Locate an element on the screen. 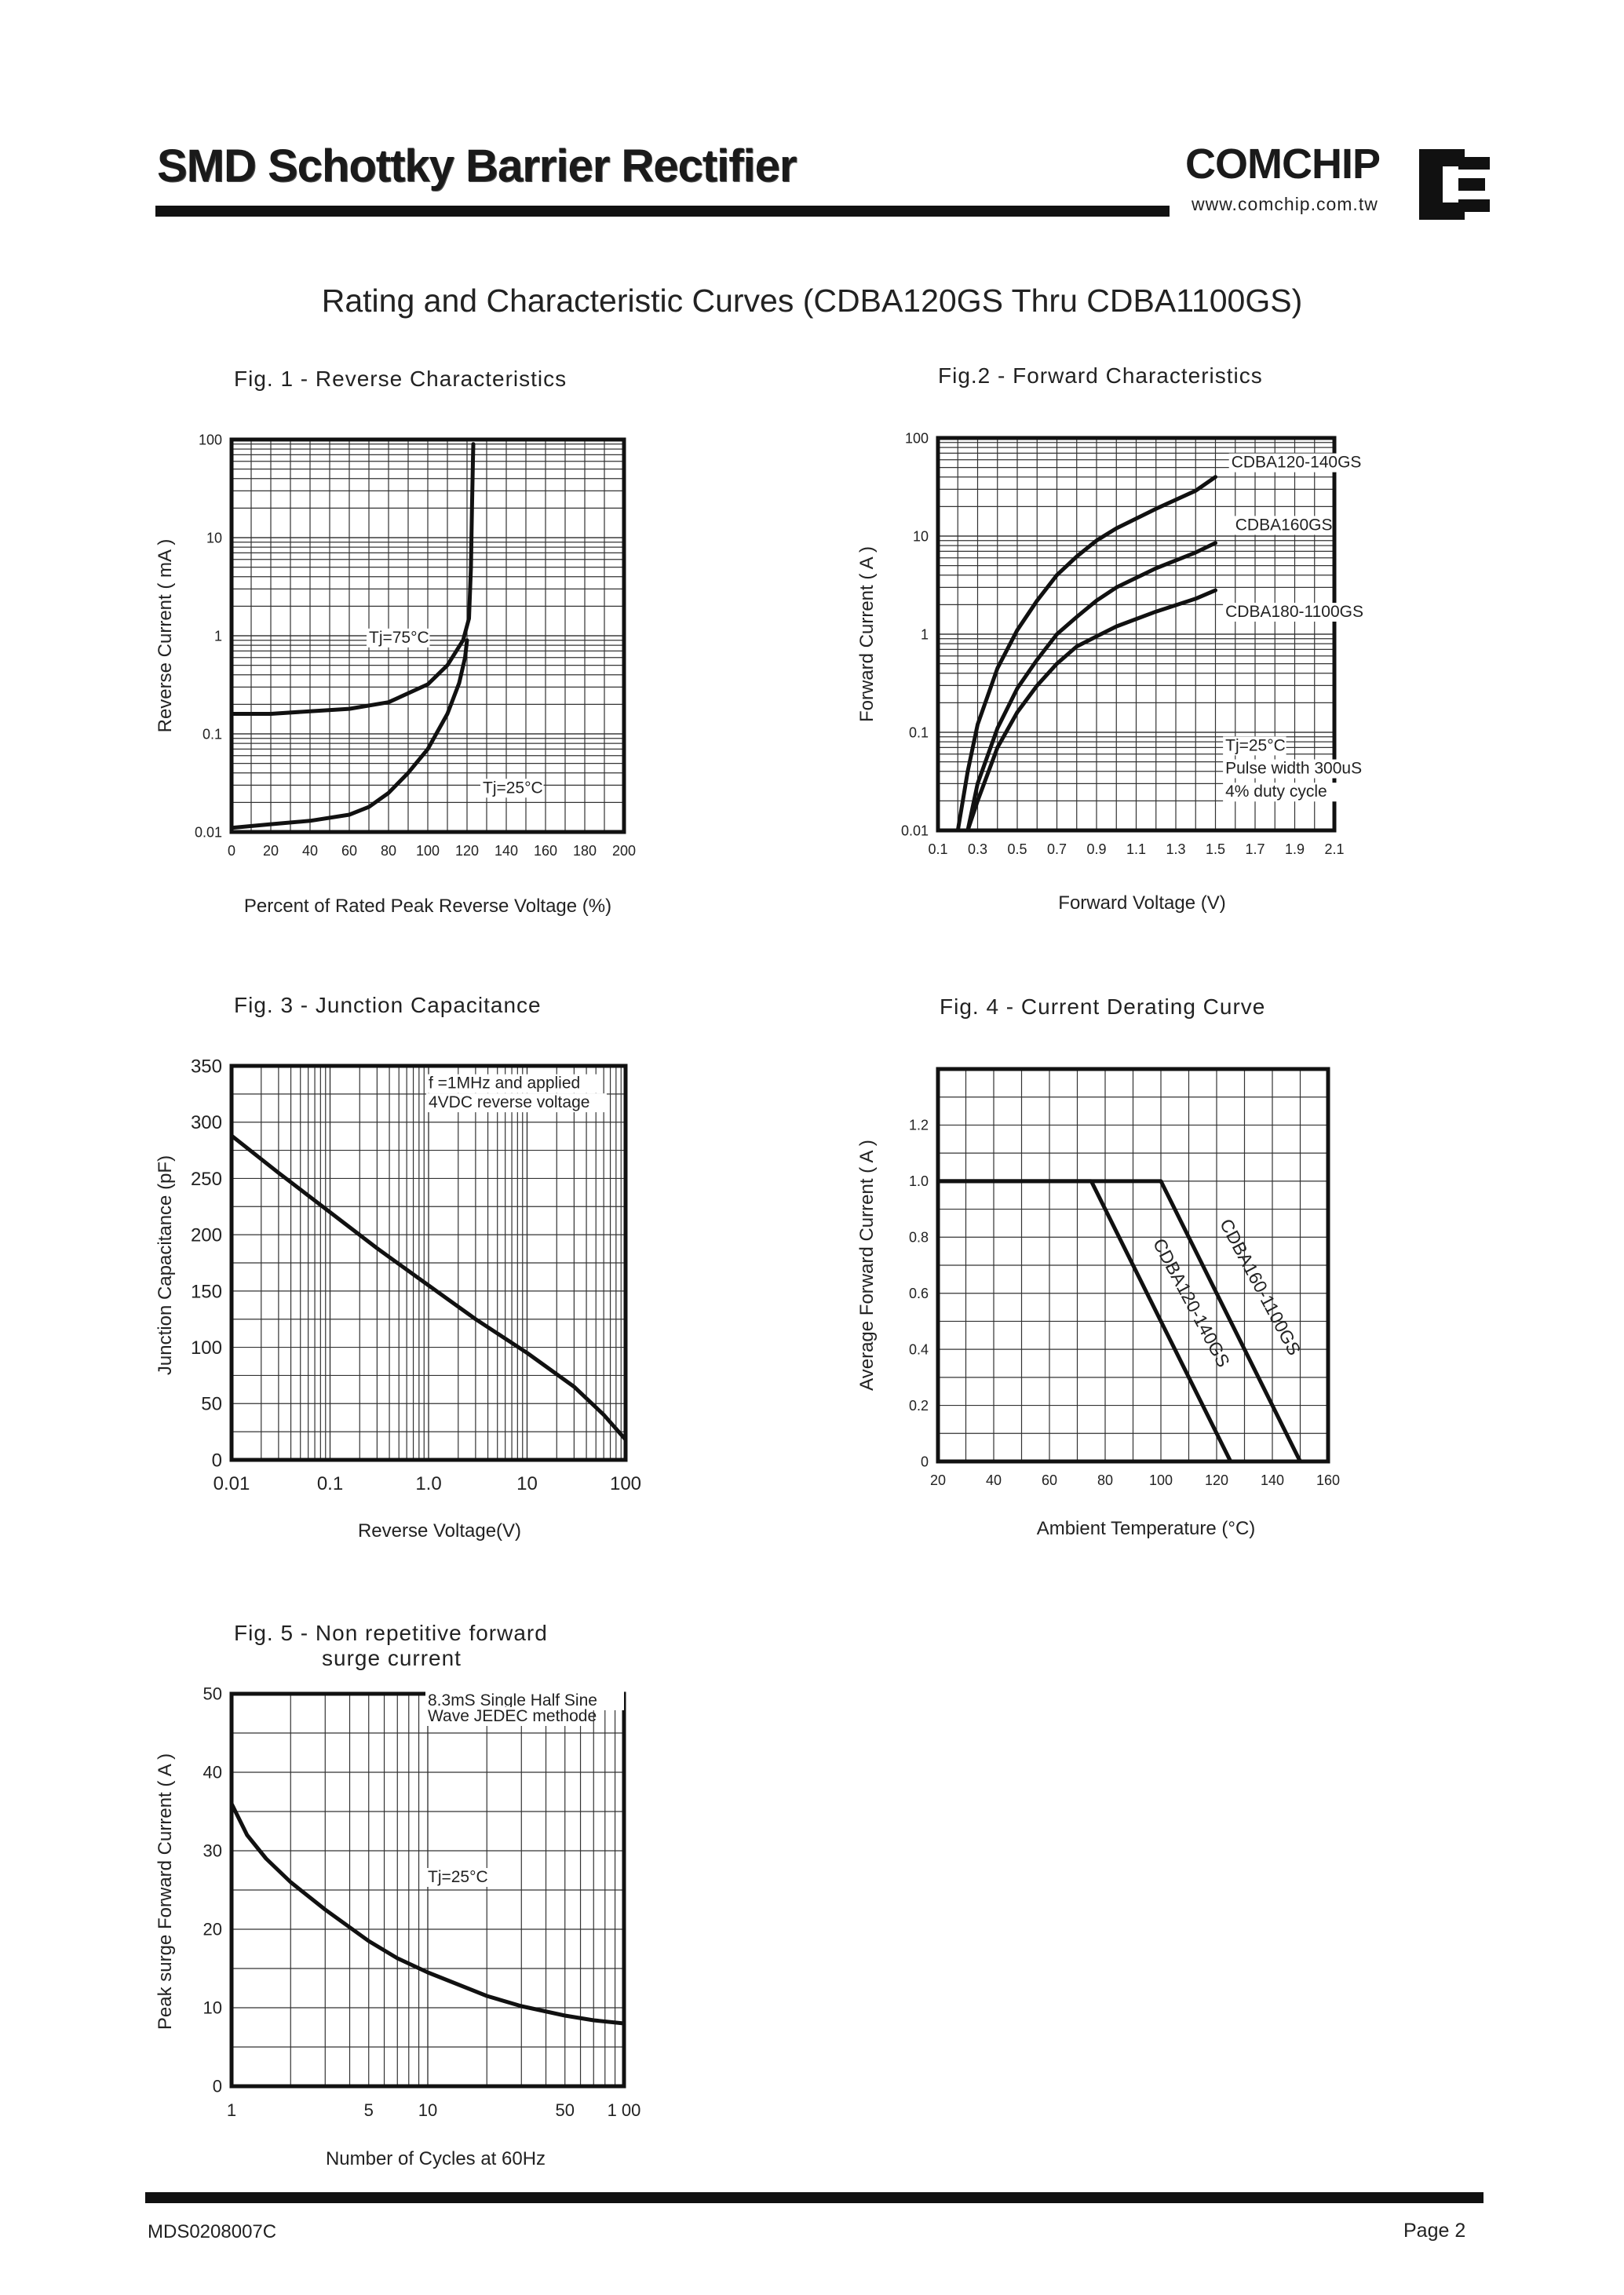 The height and width of the screenshot is (2295, 1624). y-axis-label: Average Forward Current ( A ) is located at coordinates (867, 1265).